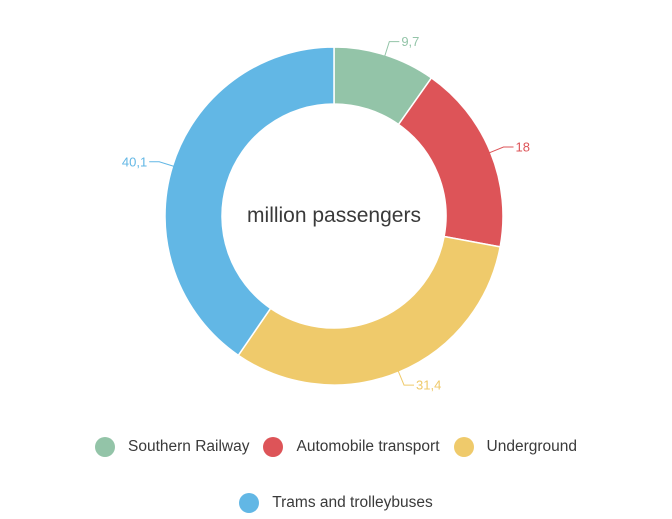 This screenshot has width=672, height=519. Describe the element at coordinates (369, 310) in the screenshot. I see `slice-underground` at that location.